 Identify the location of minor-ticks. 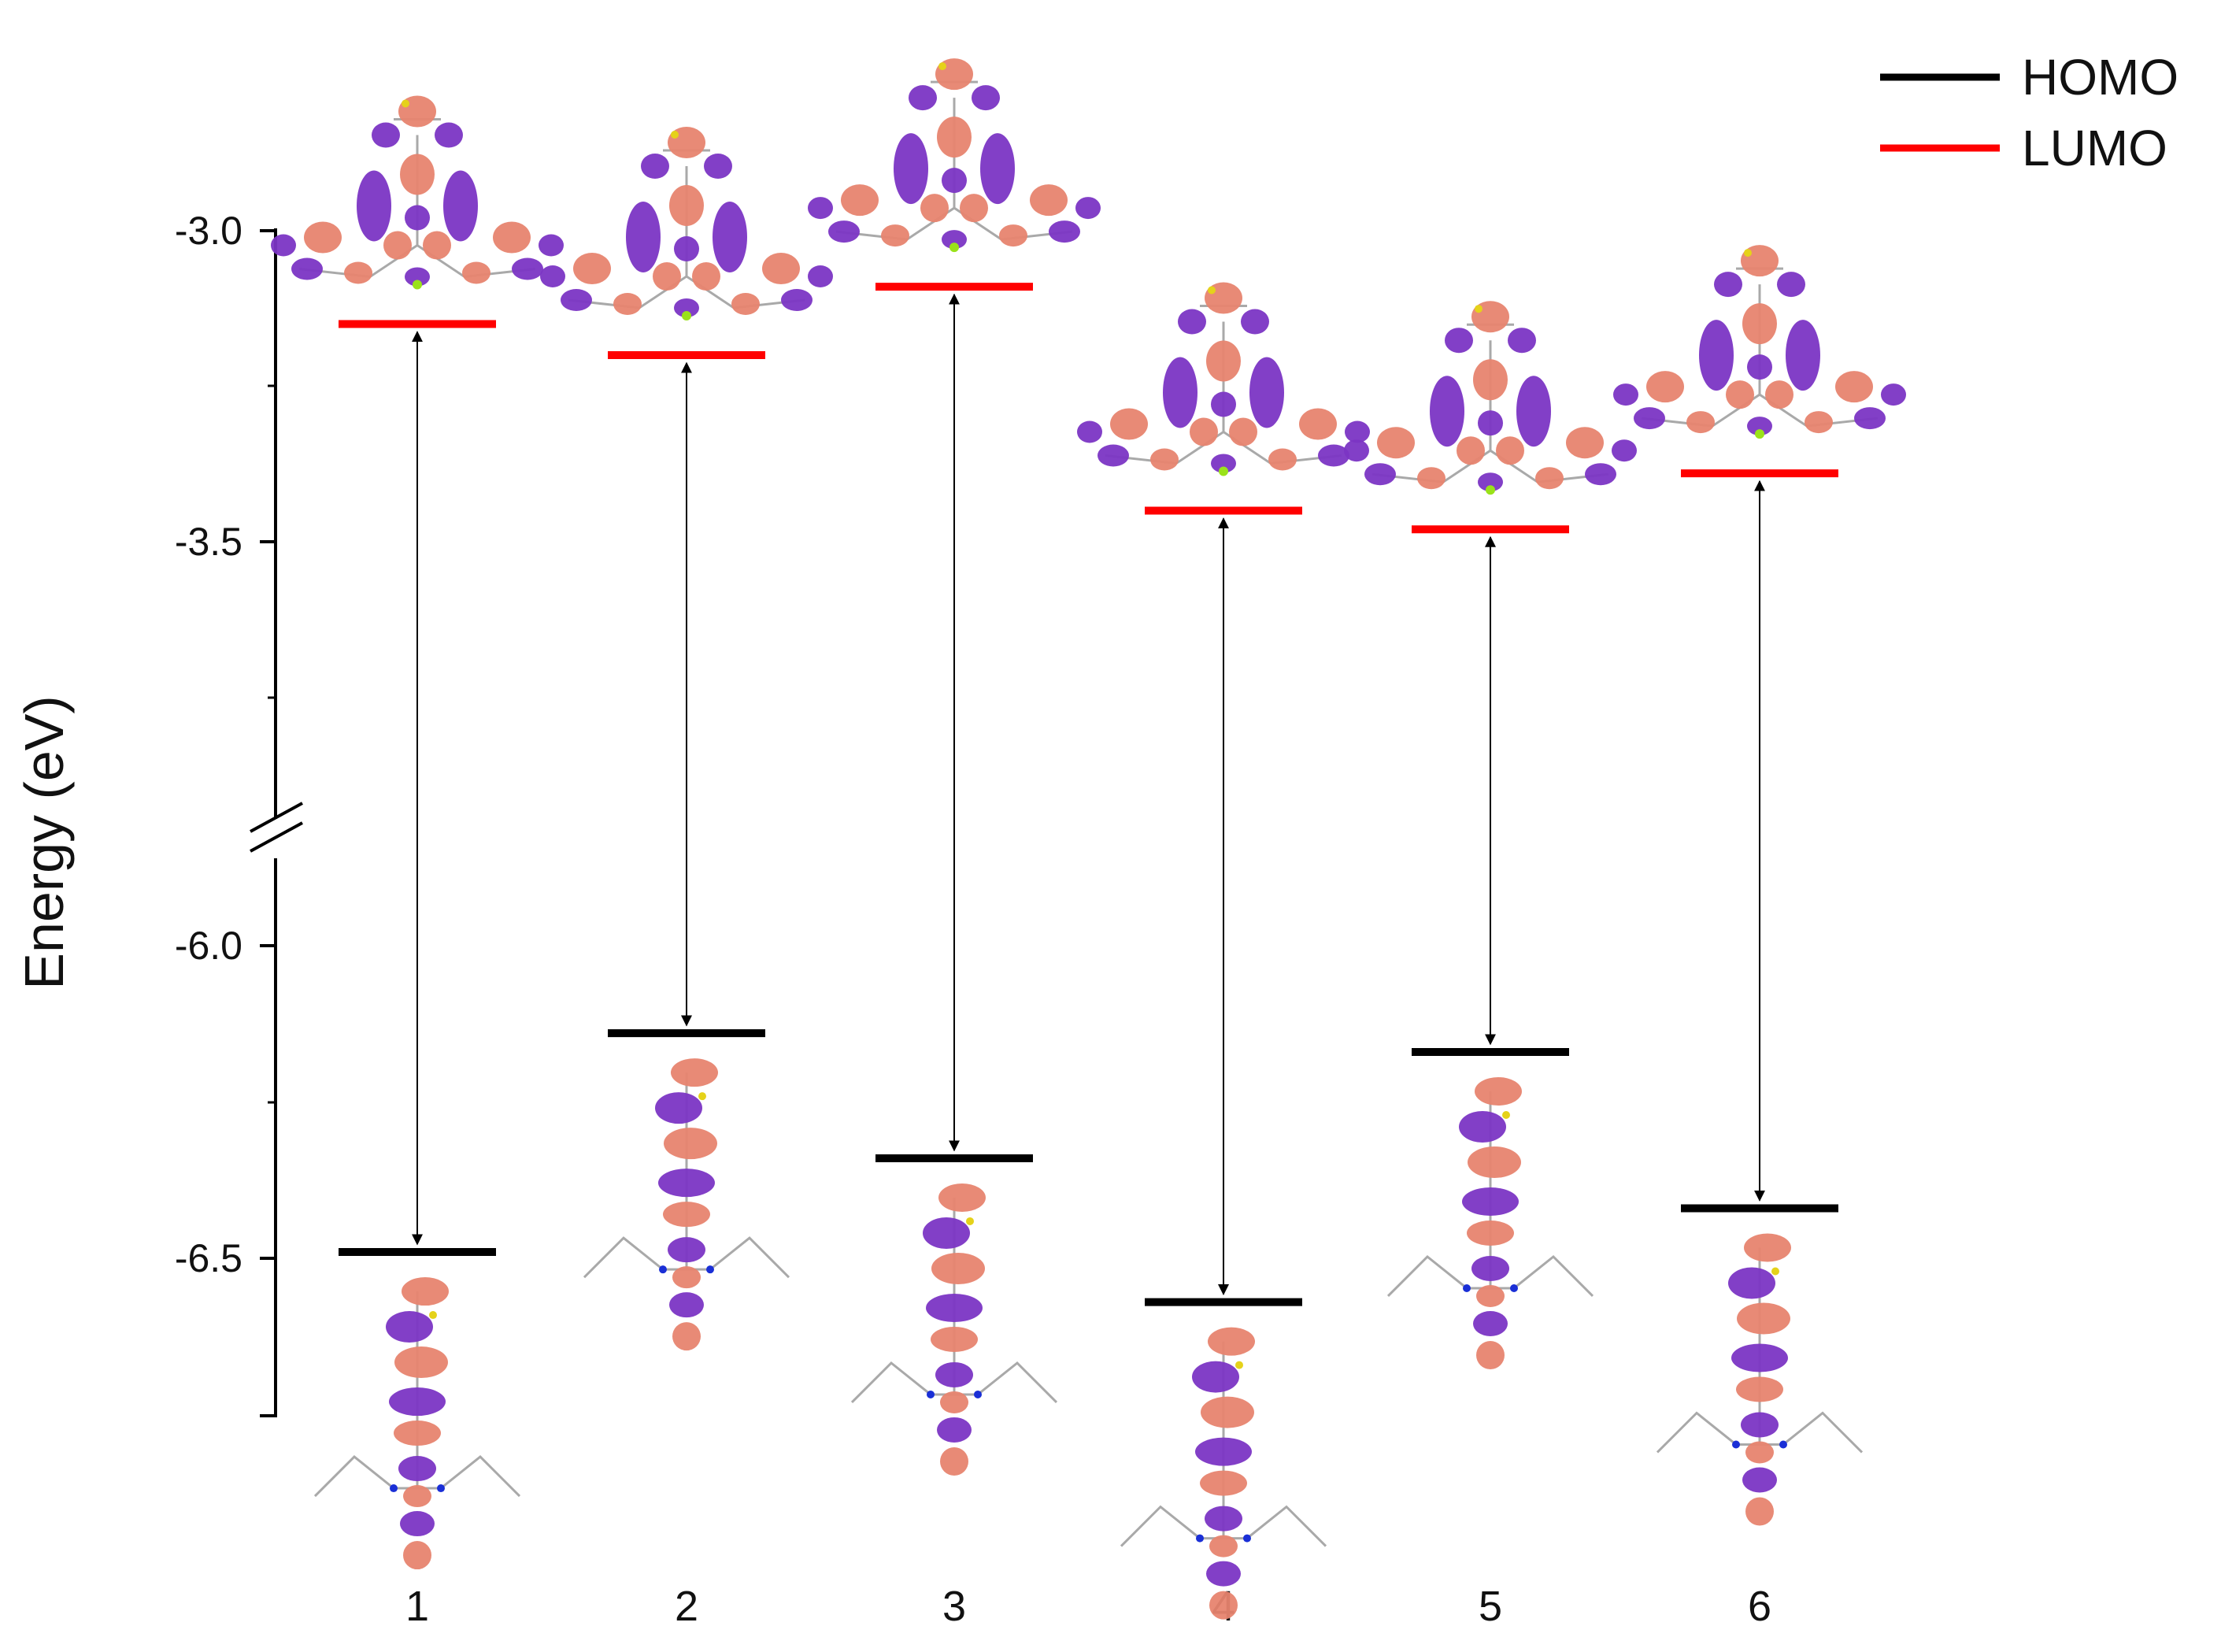
(272, 744).